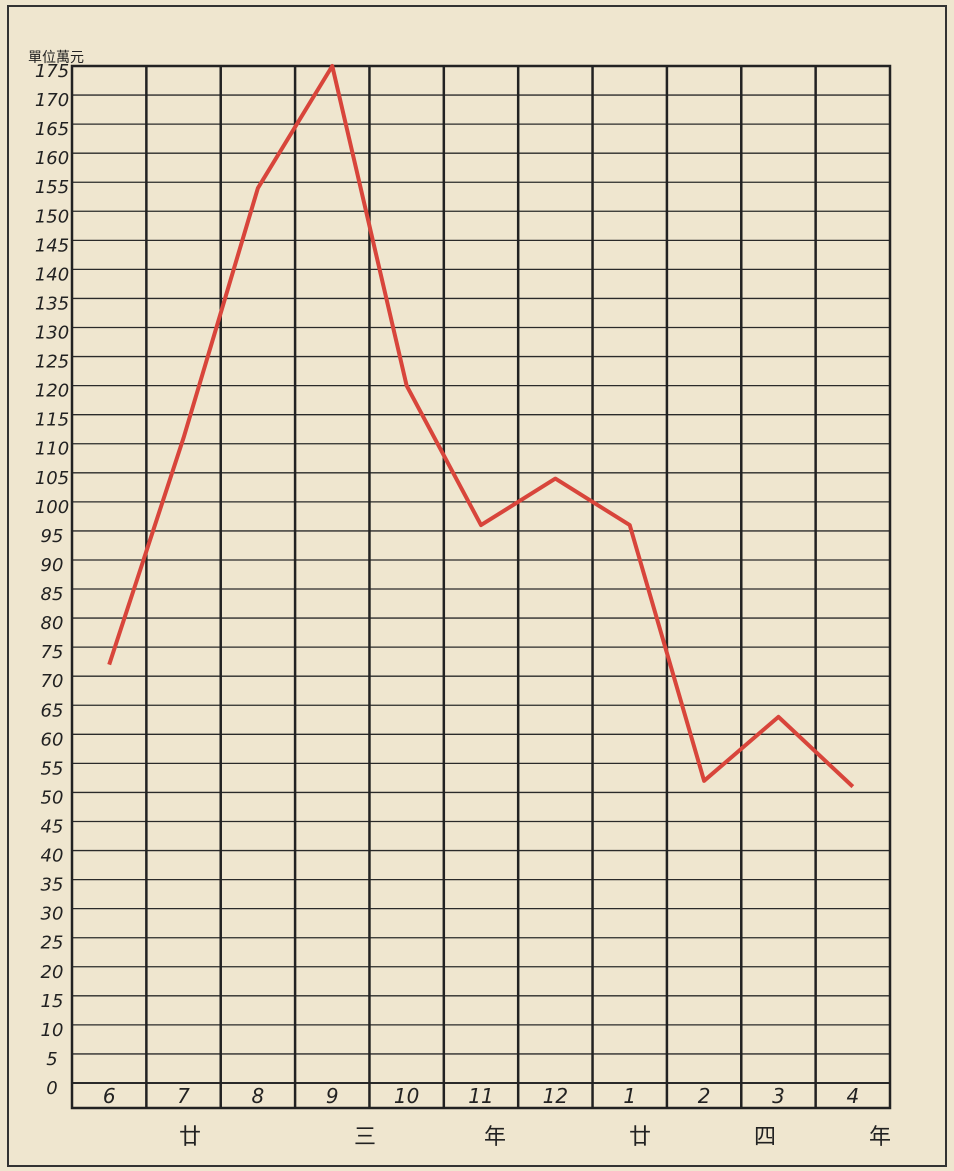  Describe the element at coordinates (52, 536) in the screenshot. I see `y-tick-label: 95` at that location.